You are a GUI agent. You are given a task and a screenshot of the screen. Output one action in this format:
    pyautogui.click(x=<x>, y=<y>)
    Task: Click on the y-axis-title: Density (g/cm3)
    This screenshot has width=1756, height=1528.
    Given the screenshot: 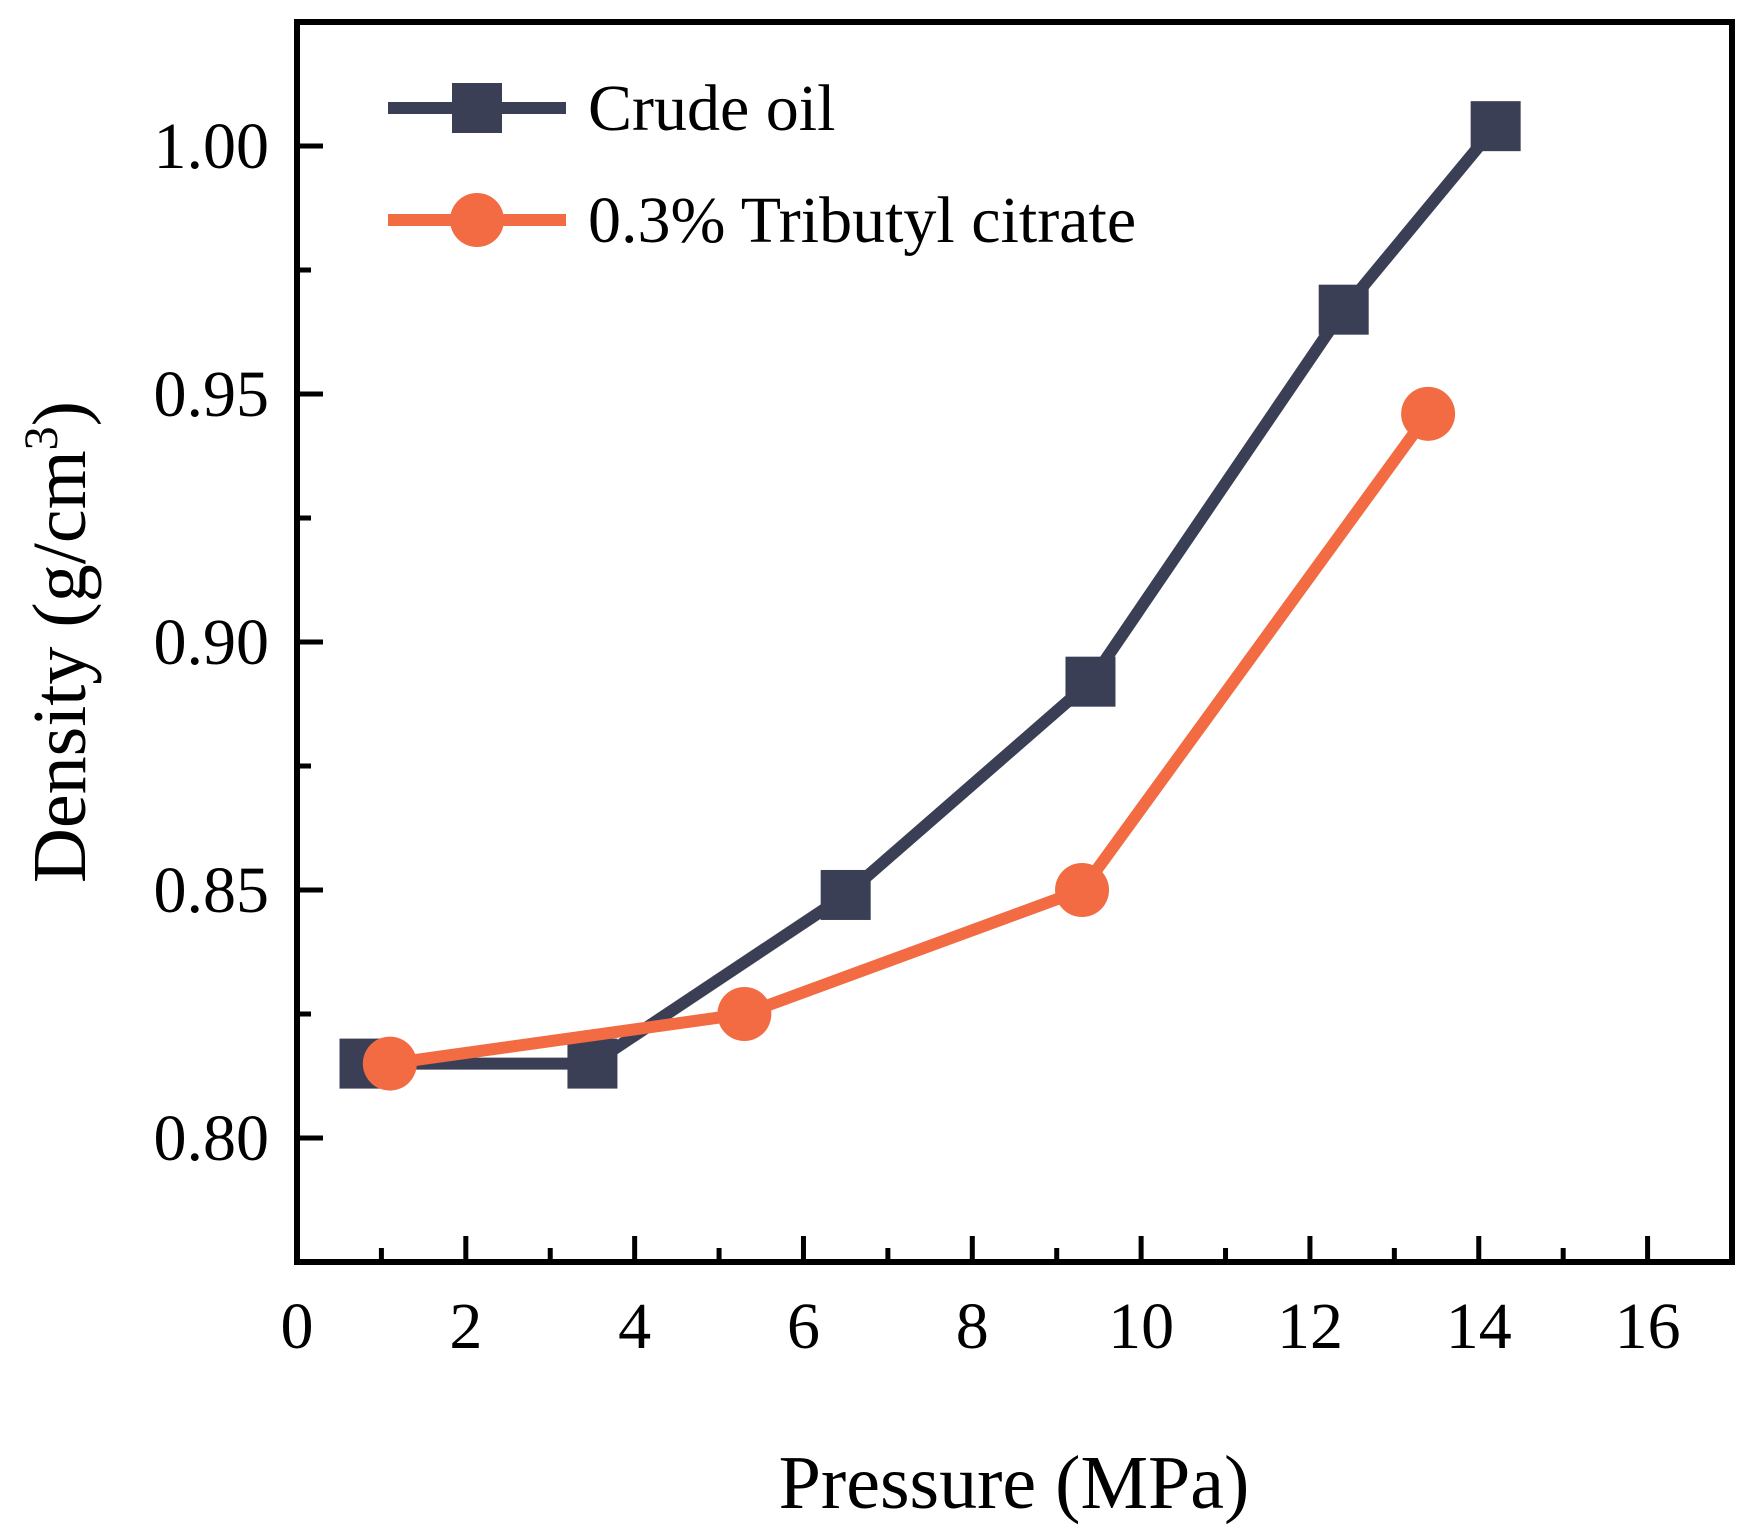 What is the action you would take?
    pyautogui.click(x=58, y=642)
    